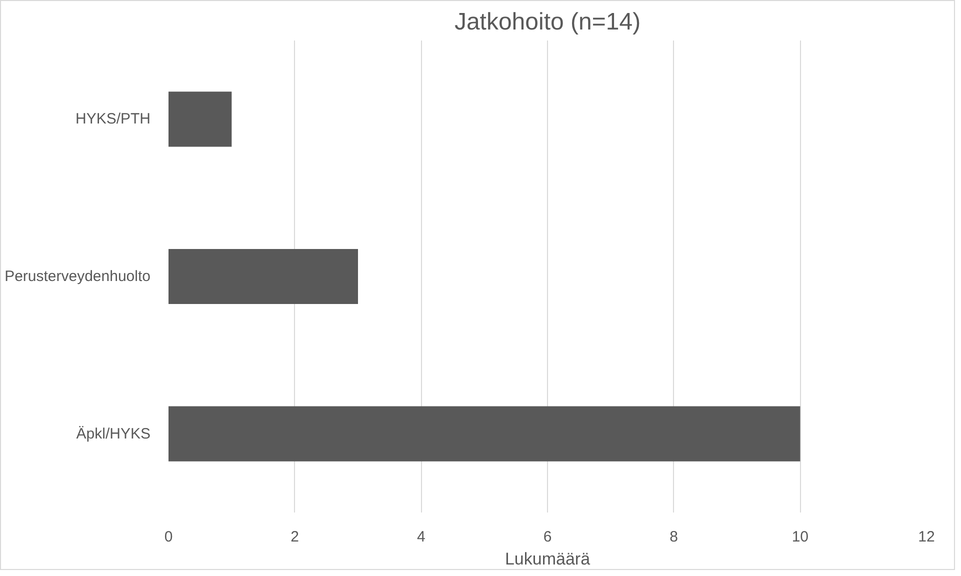  What do you see at coordinates (421, 537) in the screenshot?
I see `x-tick-label: 4` at bounding box center [421, 537].